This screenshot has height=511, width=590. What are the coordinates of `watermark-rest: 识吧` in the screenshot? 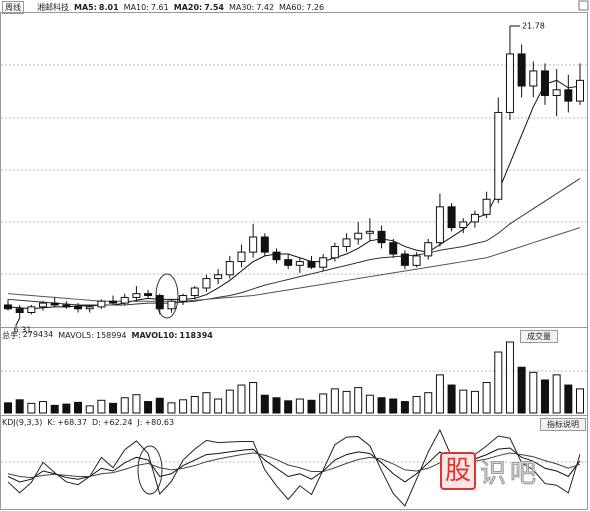 It's located at (510, 473).